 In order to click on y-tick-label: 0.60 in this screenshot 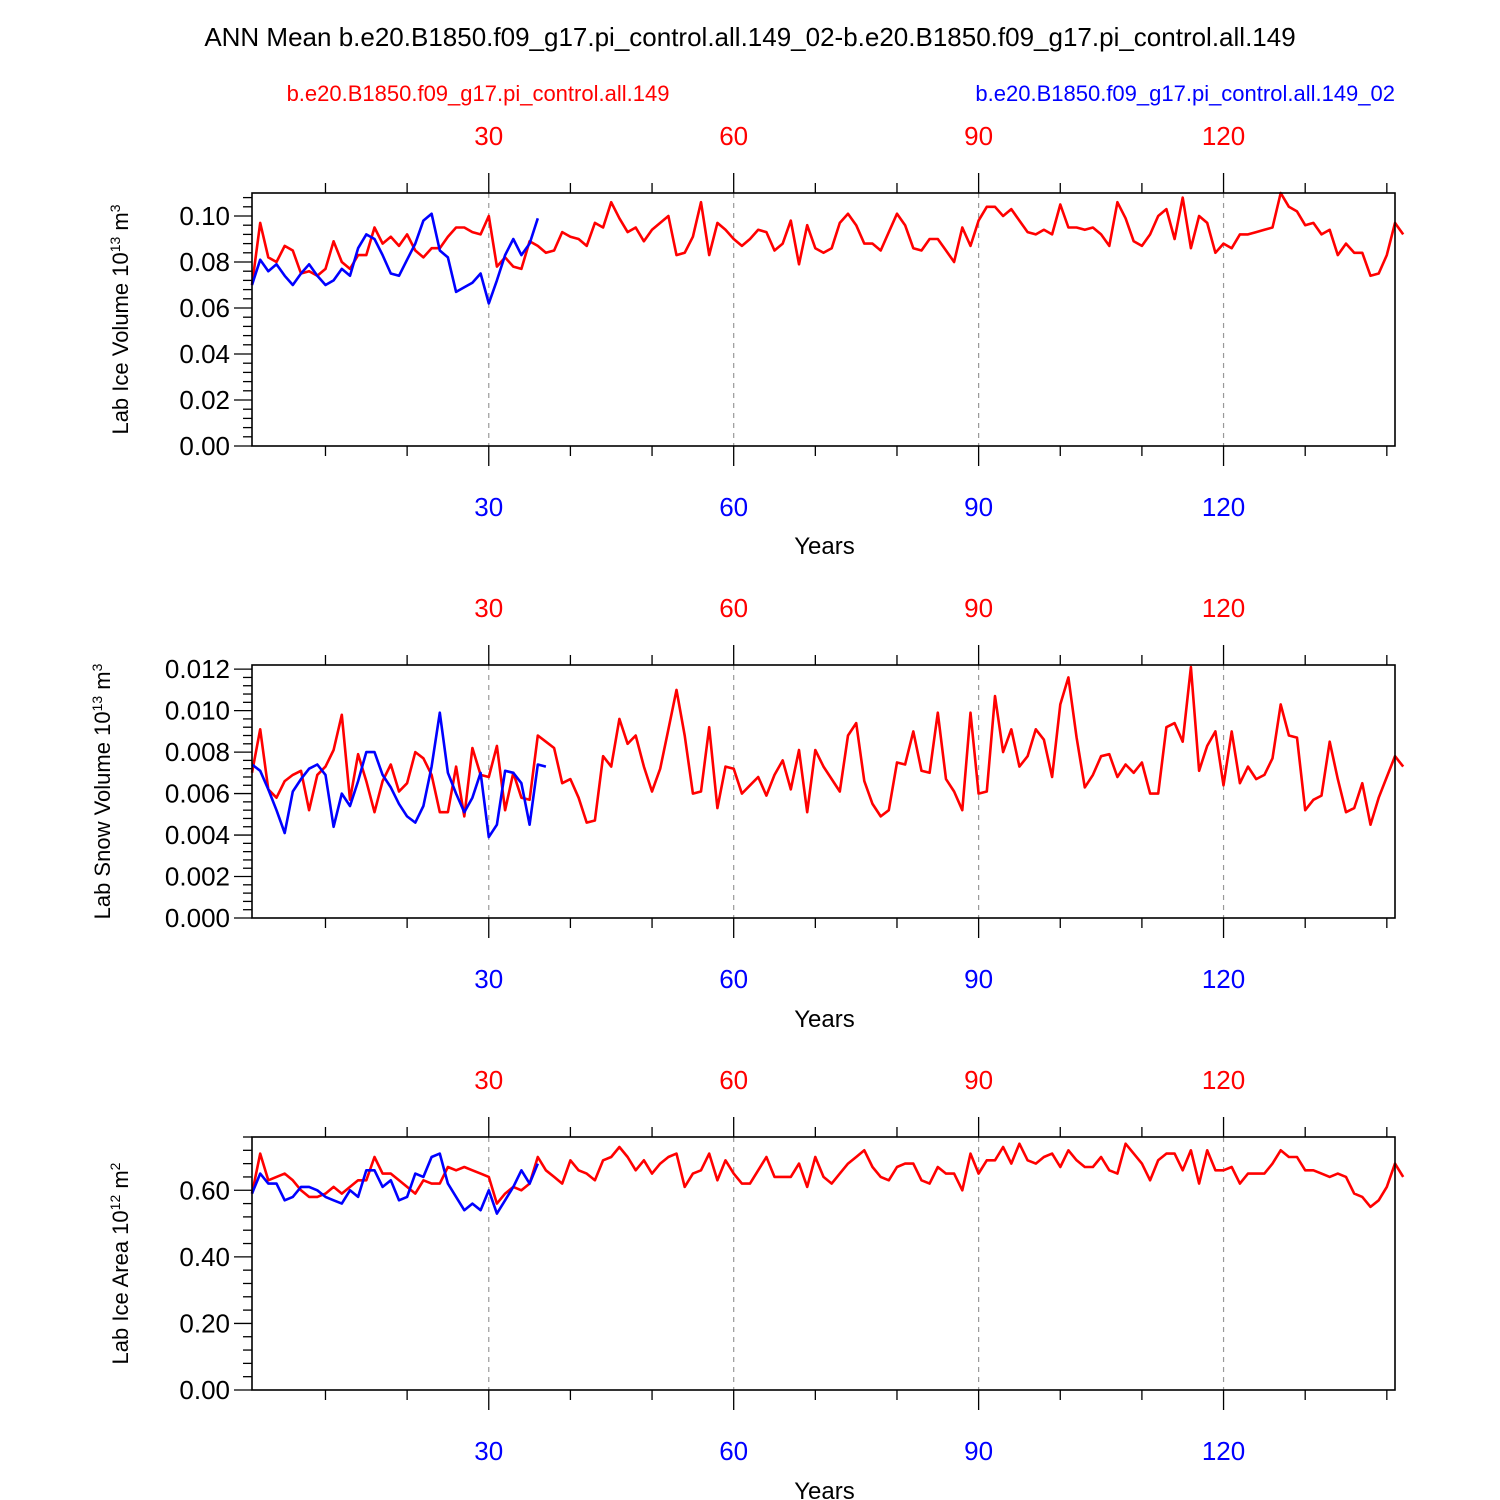, I will do `click(204, 1190)`.